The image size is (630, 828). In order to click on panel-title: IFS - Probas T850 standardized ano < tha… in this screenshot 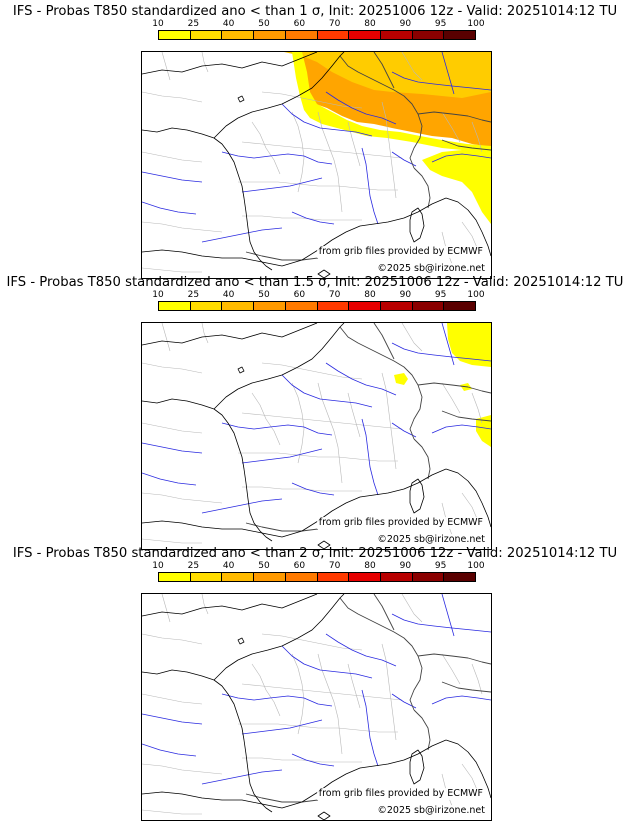, I will do `click(315, 11)`.